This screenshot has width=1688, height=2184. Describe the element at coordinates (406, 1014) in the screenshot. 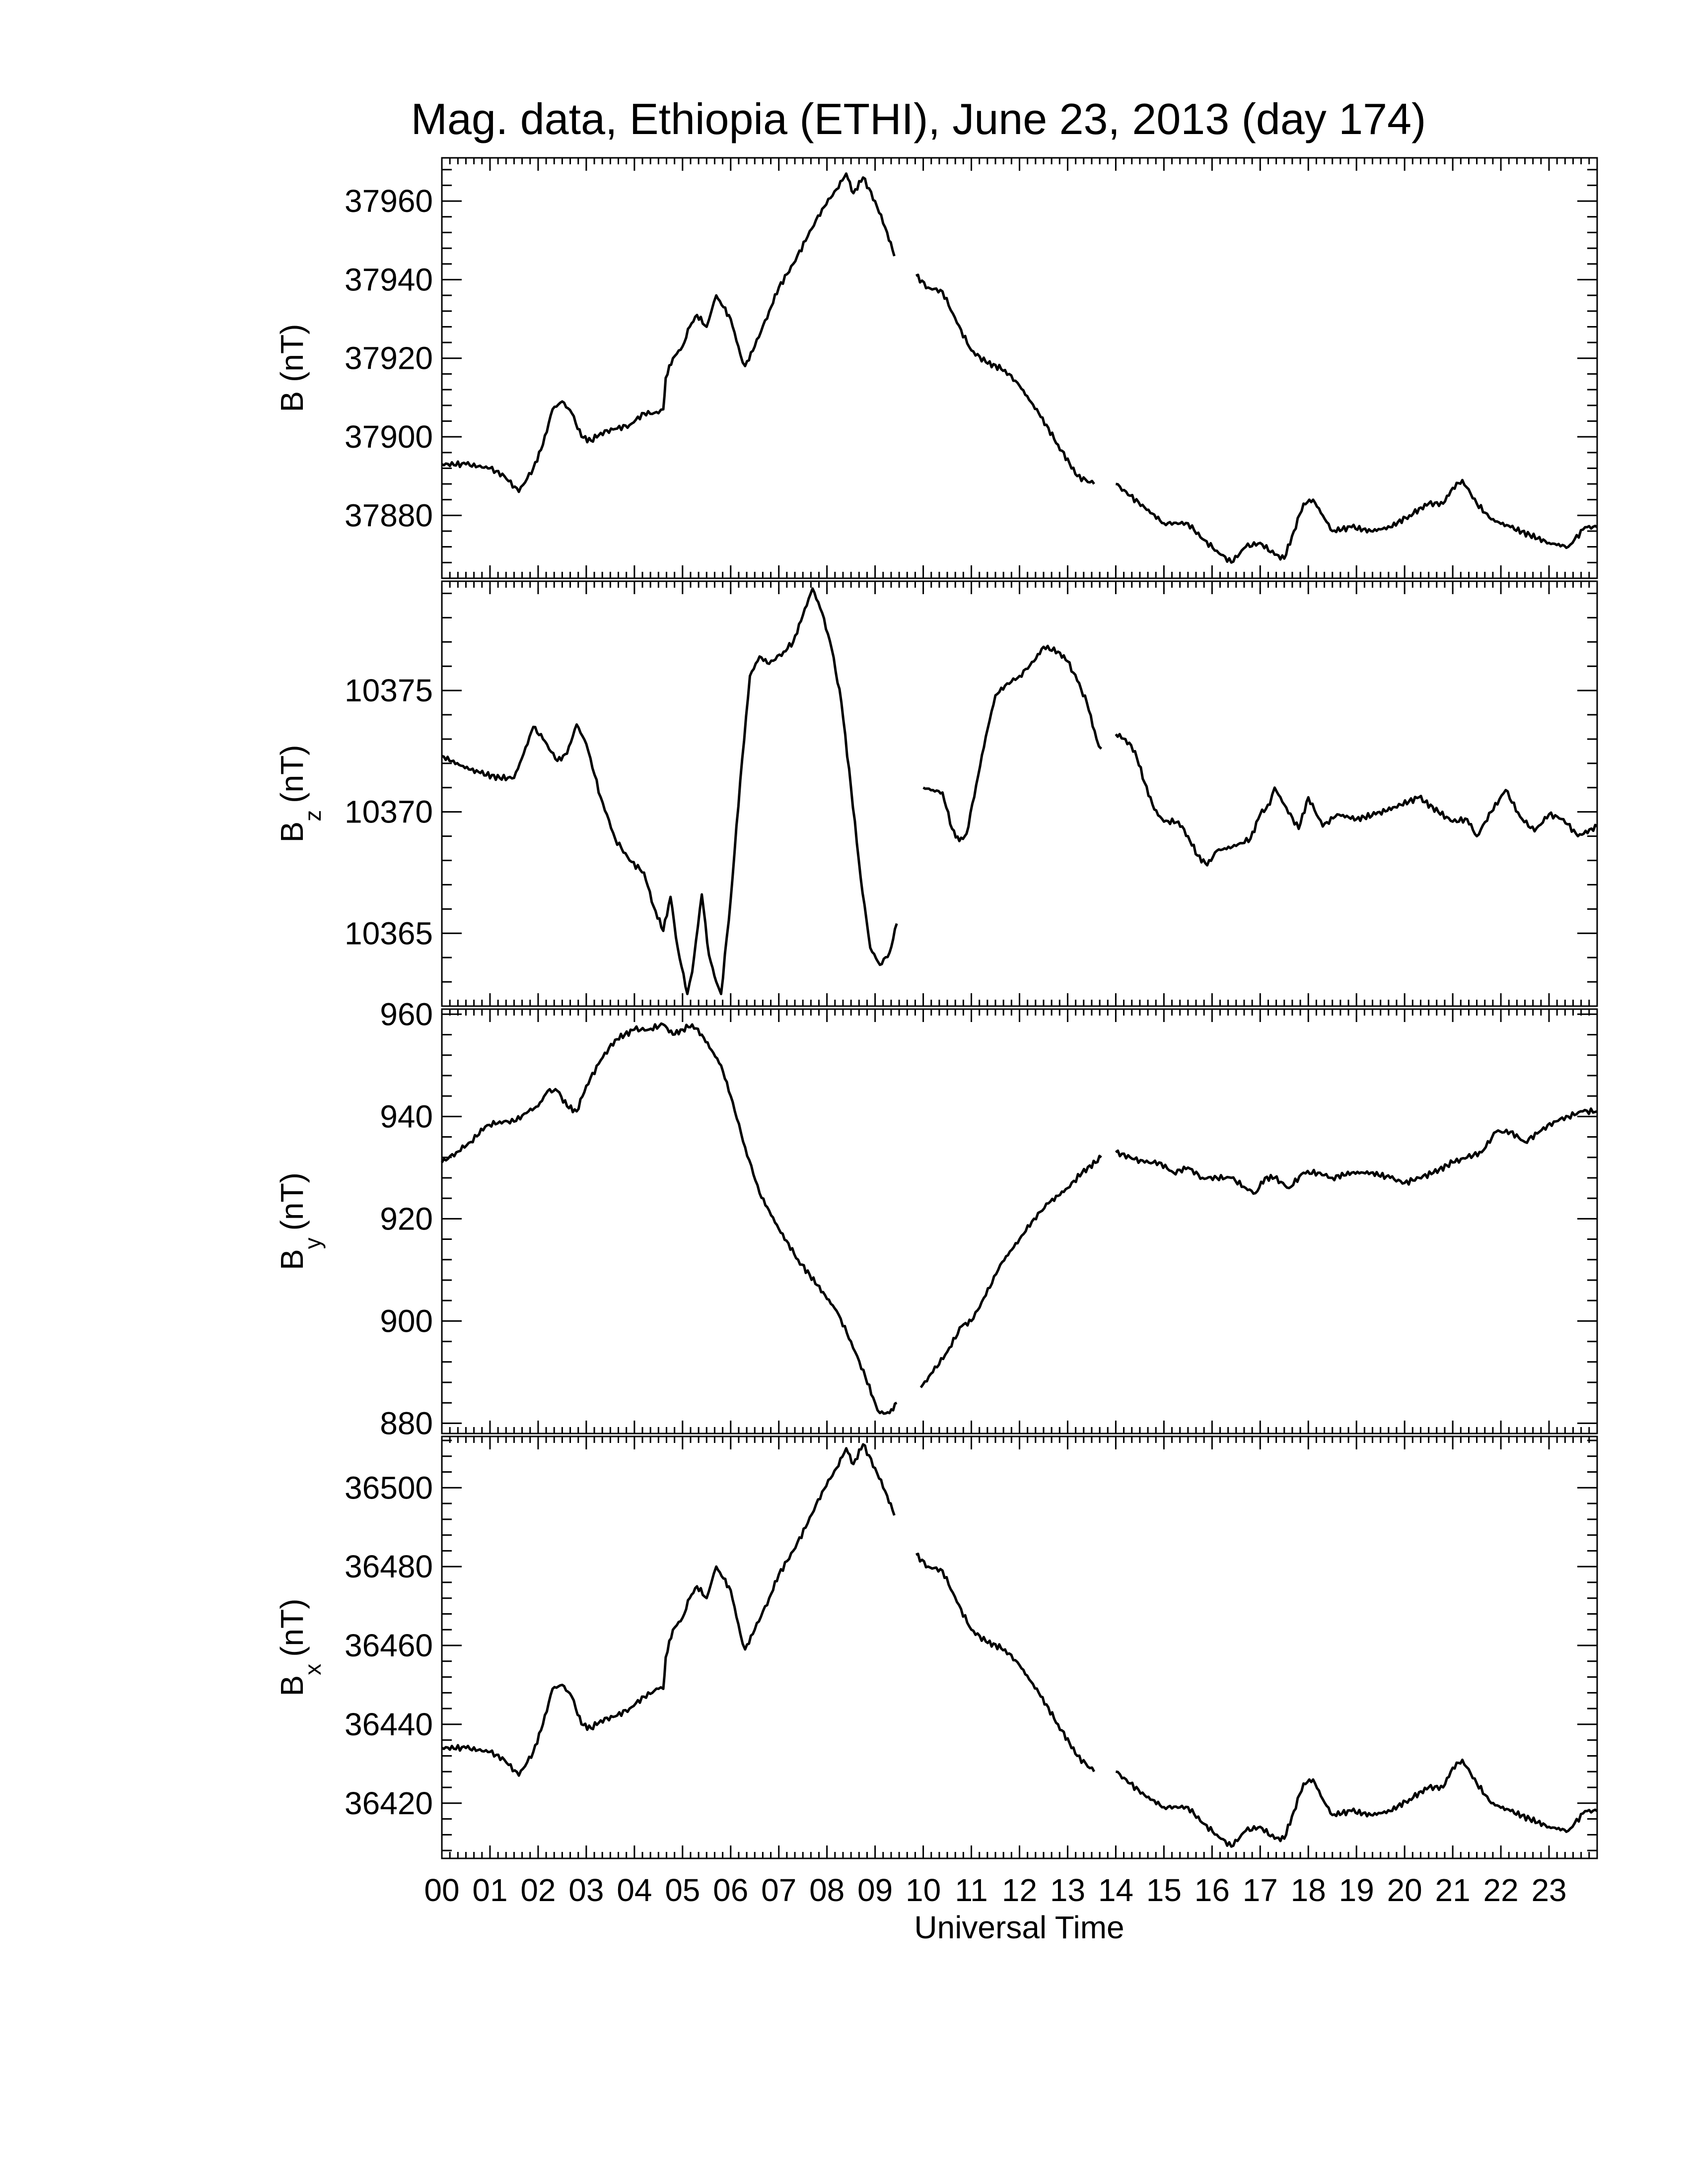

I see `y-tick-label: 960` at that location.